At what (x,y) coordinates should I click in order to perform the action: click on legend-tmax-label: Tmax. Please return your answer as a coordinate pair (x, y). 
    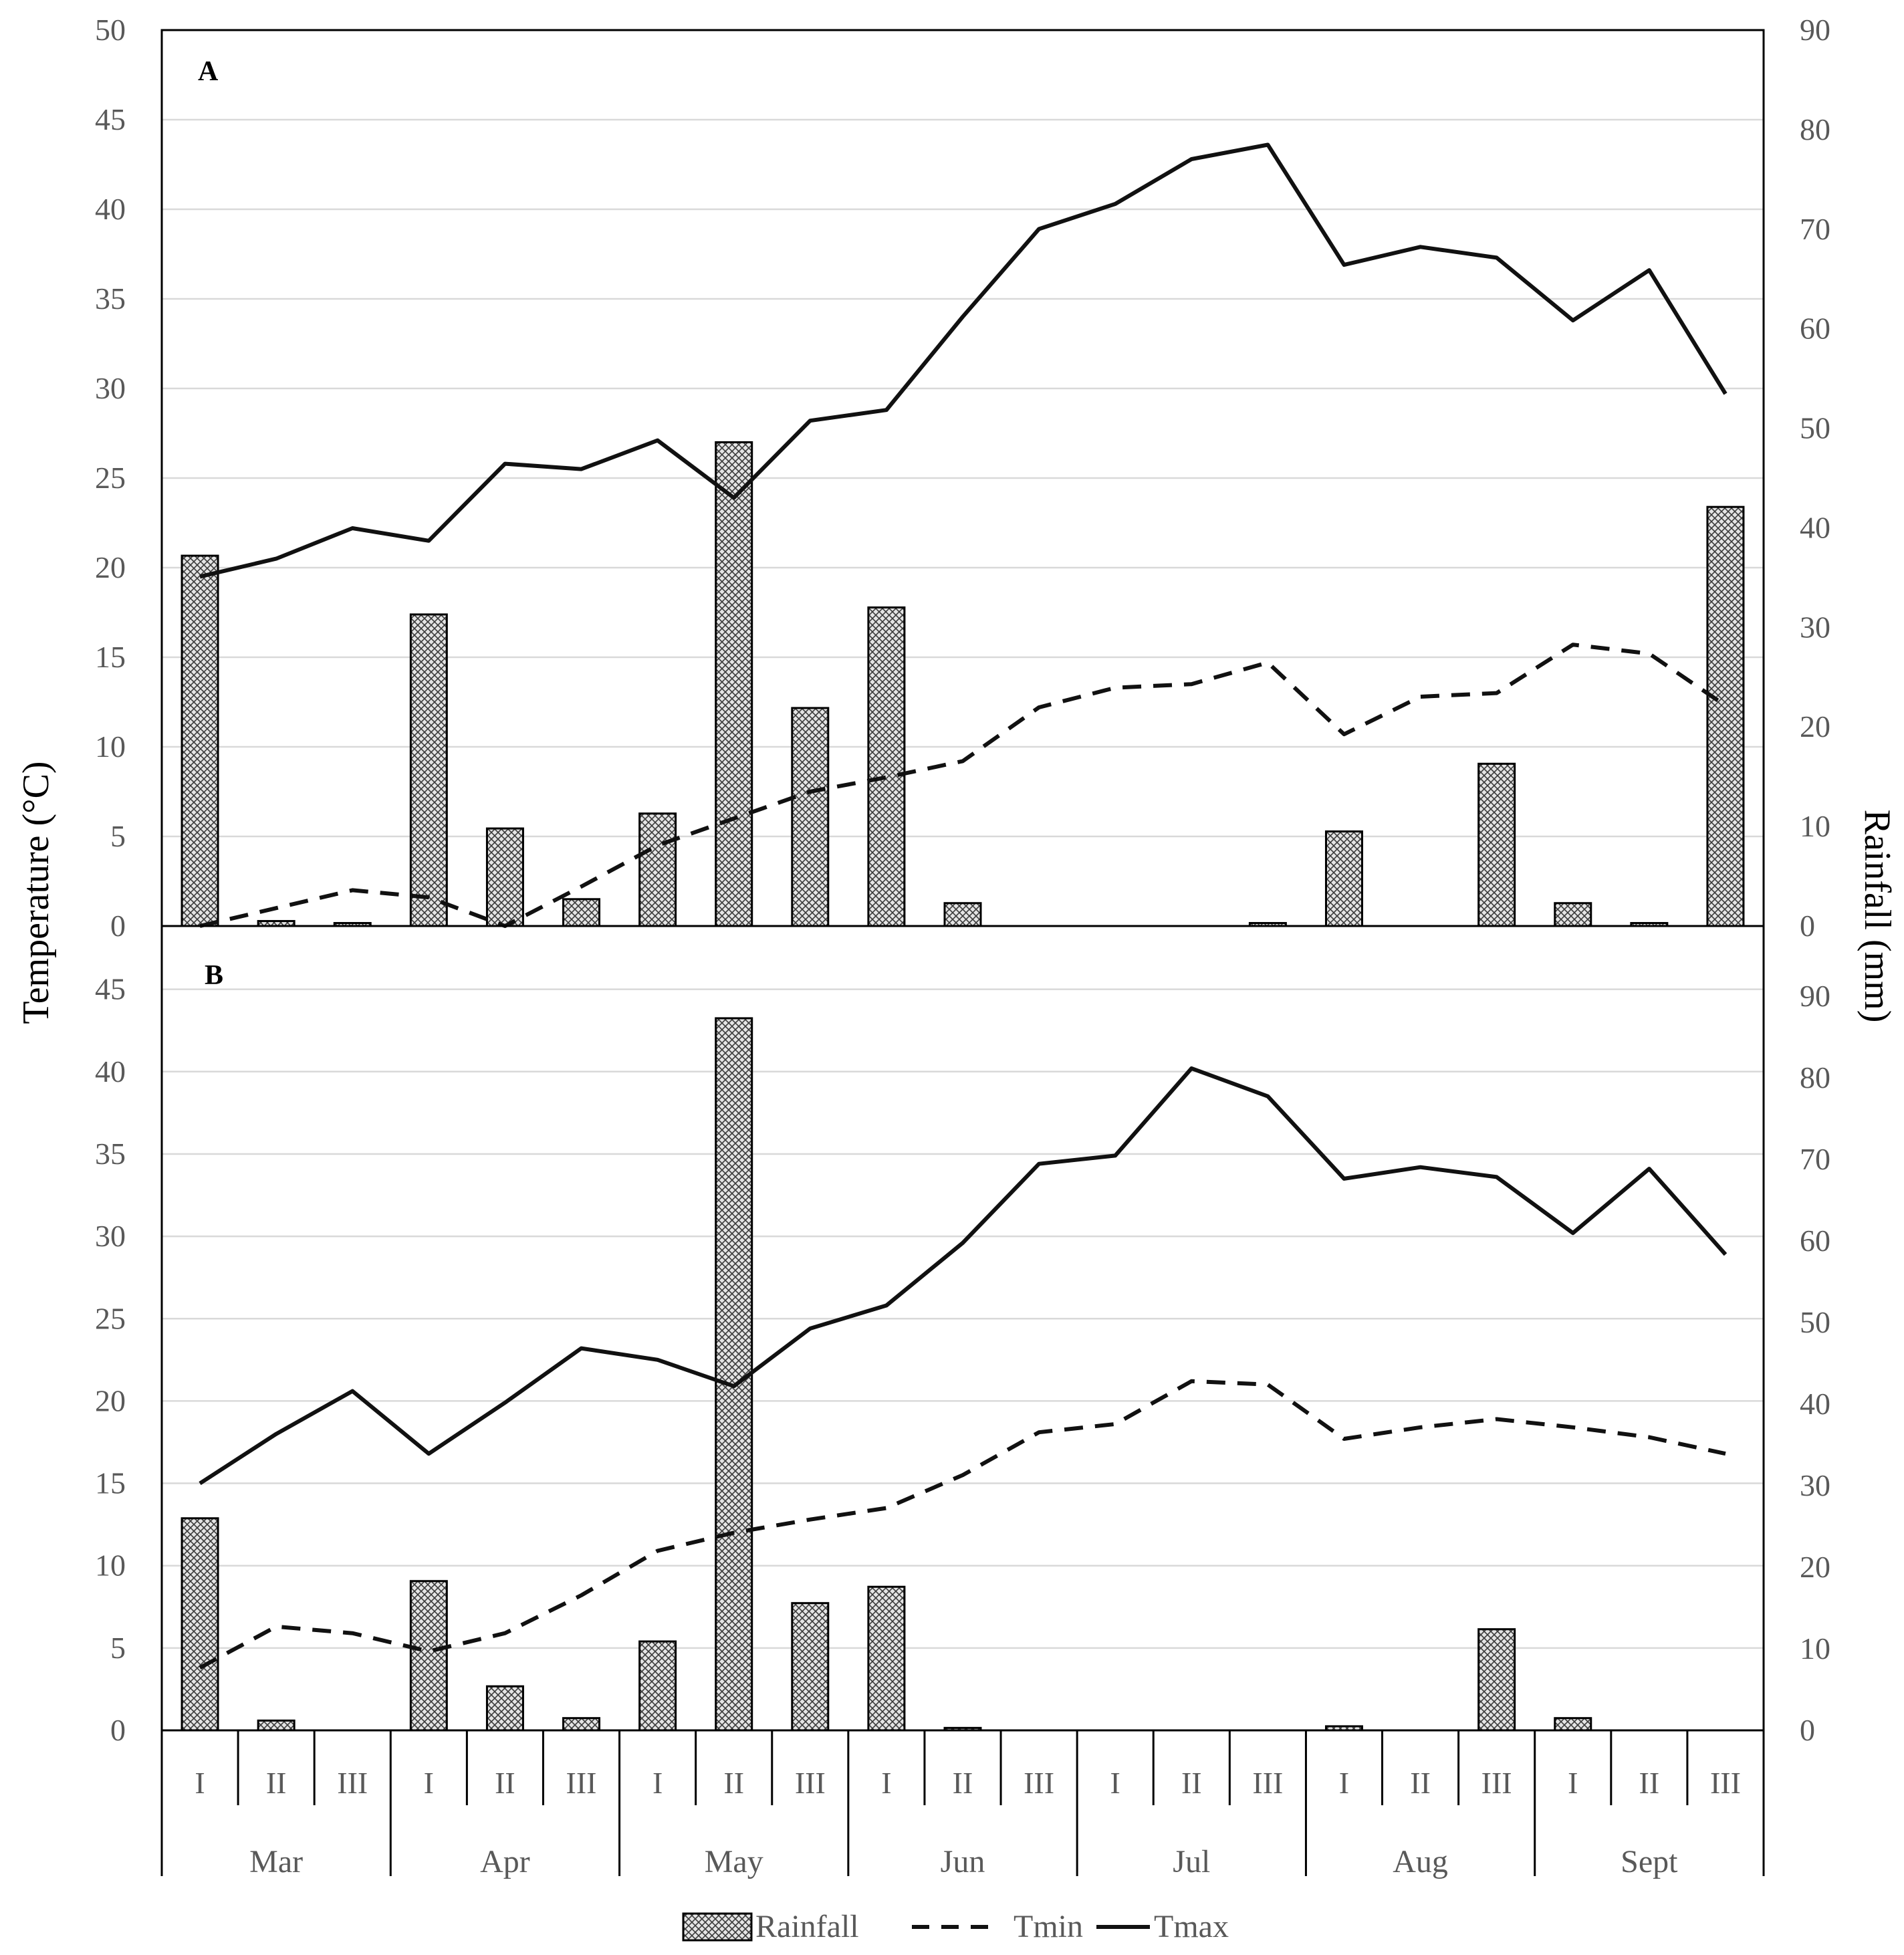
    Looking at the image, I should click on (1191, 1926).